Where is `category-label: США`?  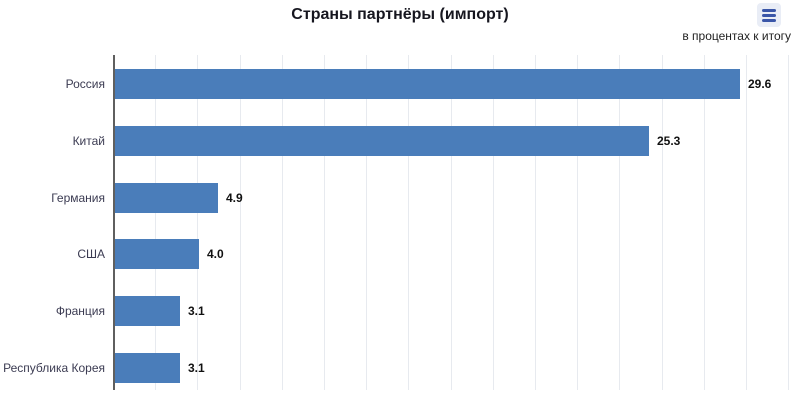
category-label: США is located at coordinates (91, 254).